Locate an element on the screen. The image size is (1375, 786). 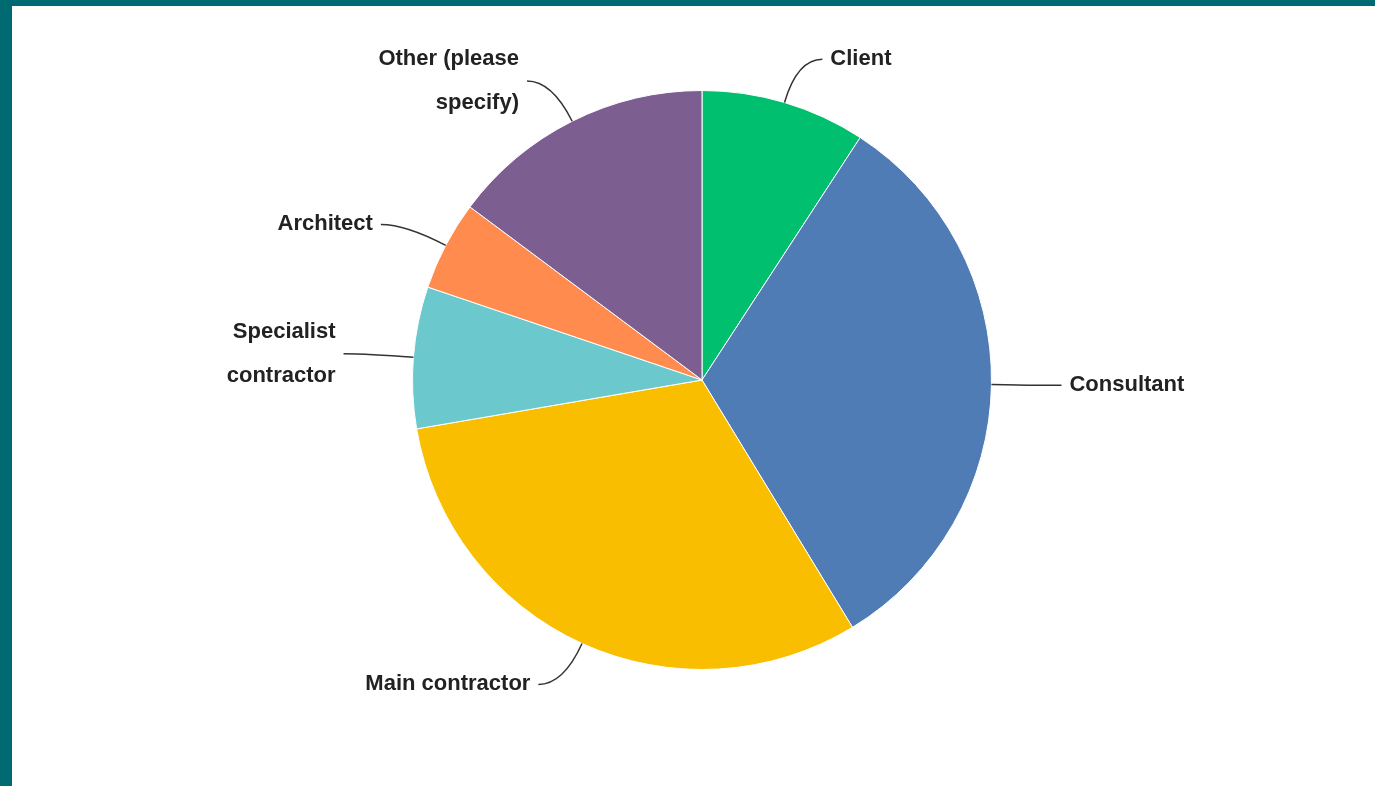
slice-label: Other (please specify) is located at coordinates (449, 80).